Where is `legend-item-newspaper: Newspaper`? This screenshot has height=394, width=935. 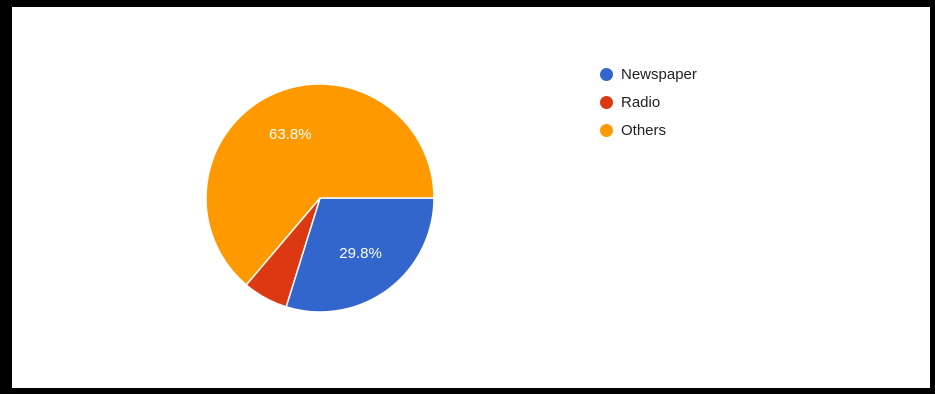 legend-item-newspaper: Newspaper is located at coordinates (648, 74).